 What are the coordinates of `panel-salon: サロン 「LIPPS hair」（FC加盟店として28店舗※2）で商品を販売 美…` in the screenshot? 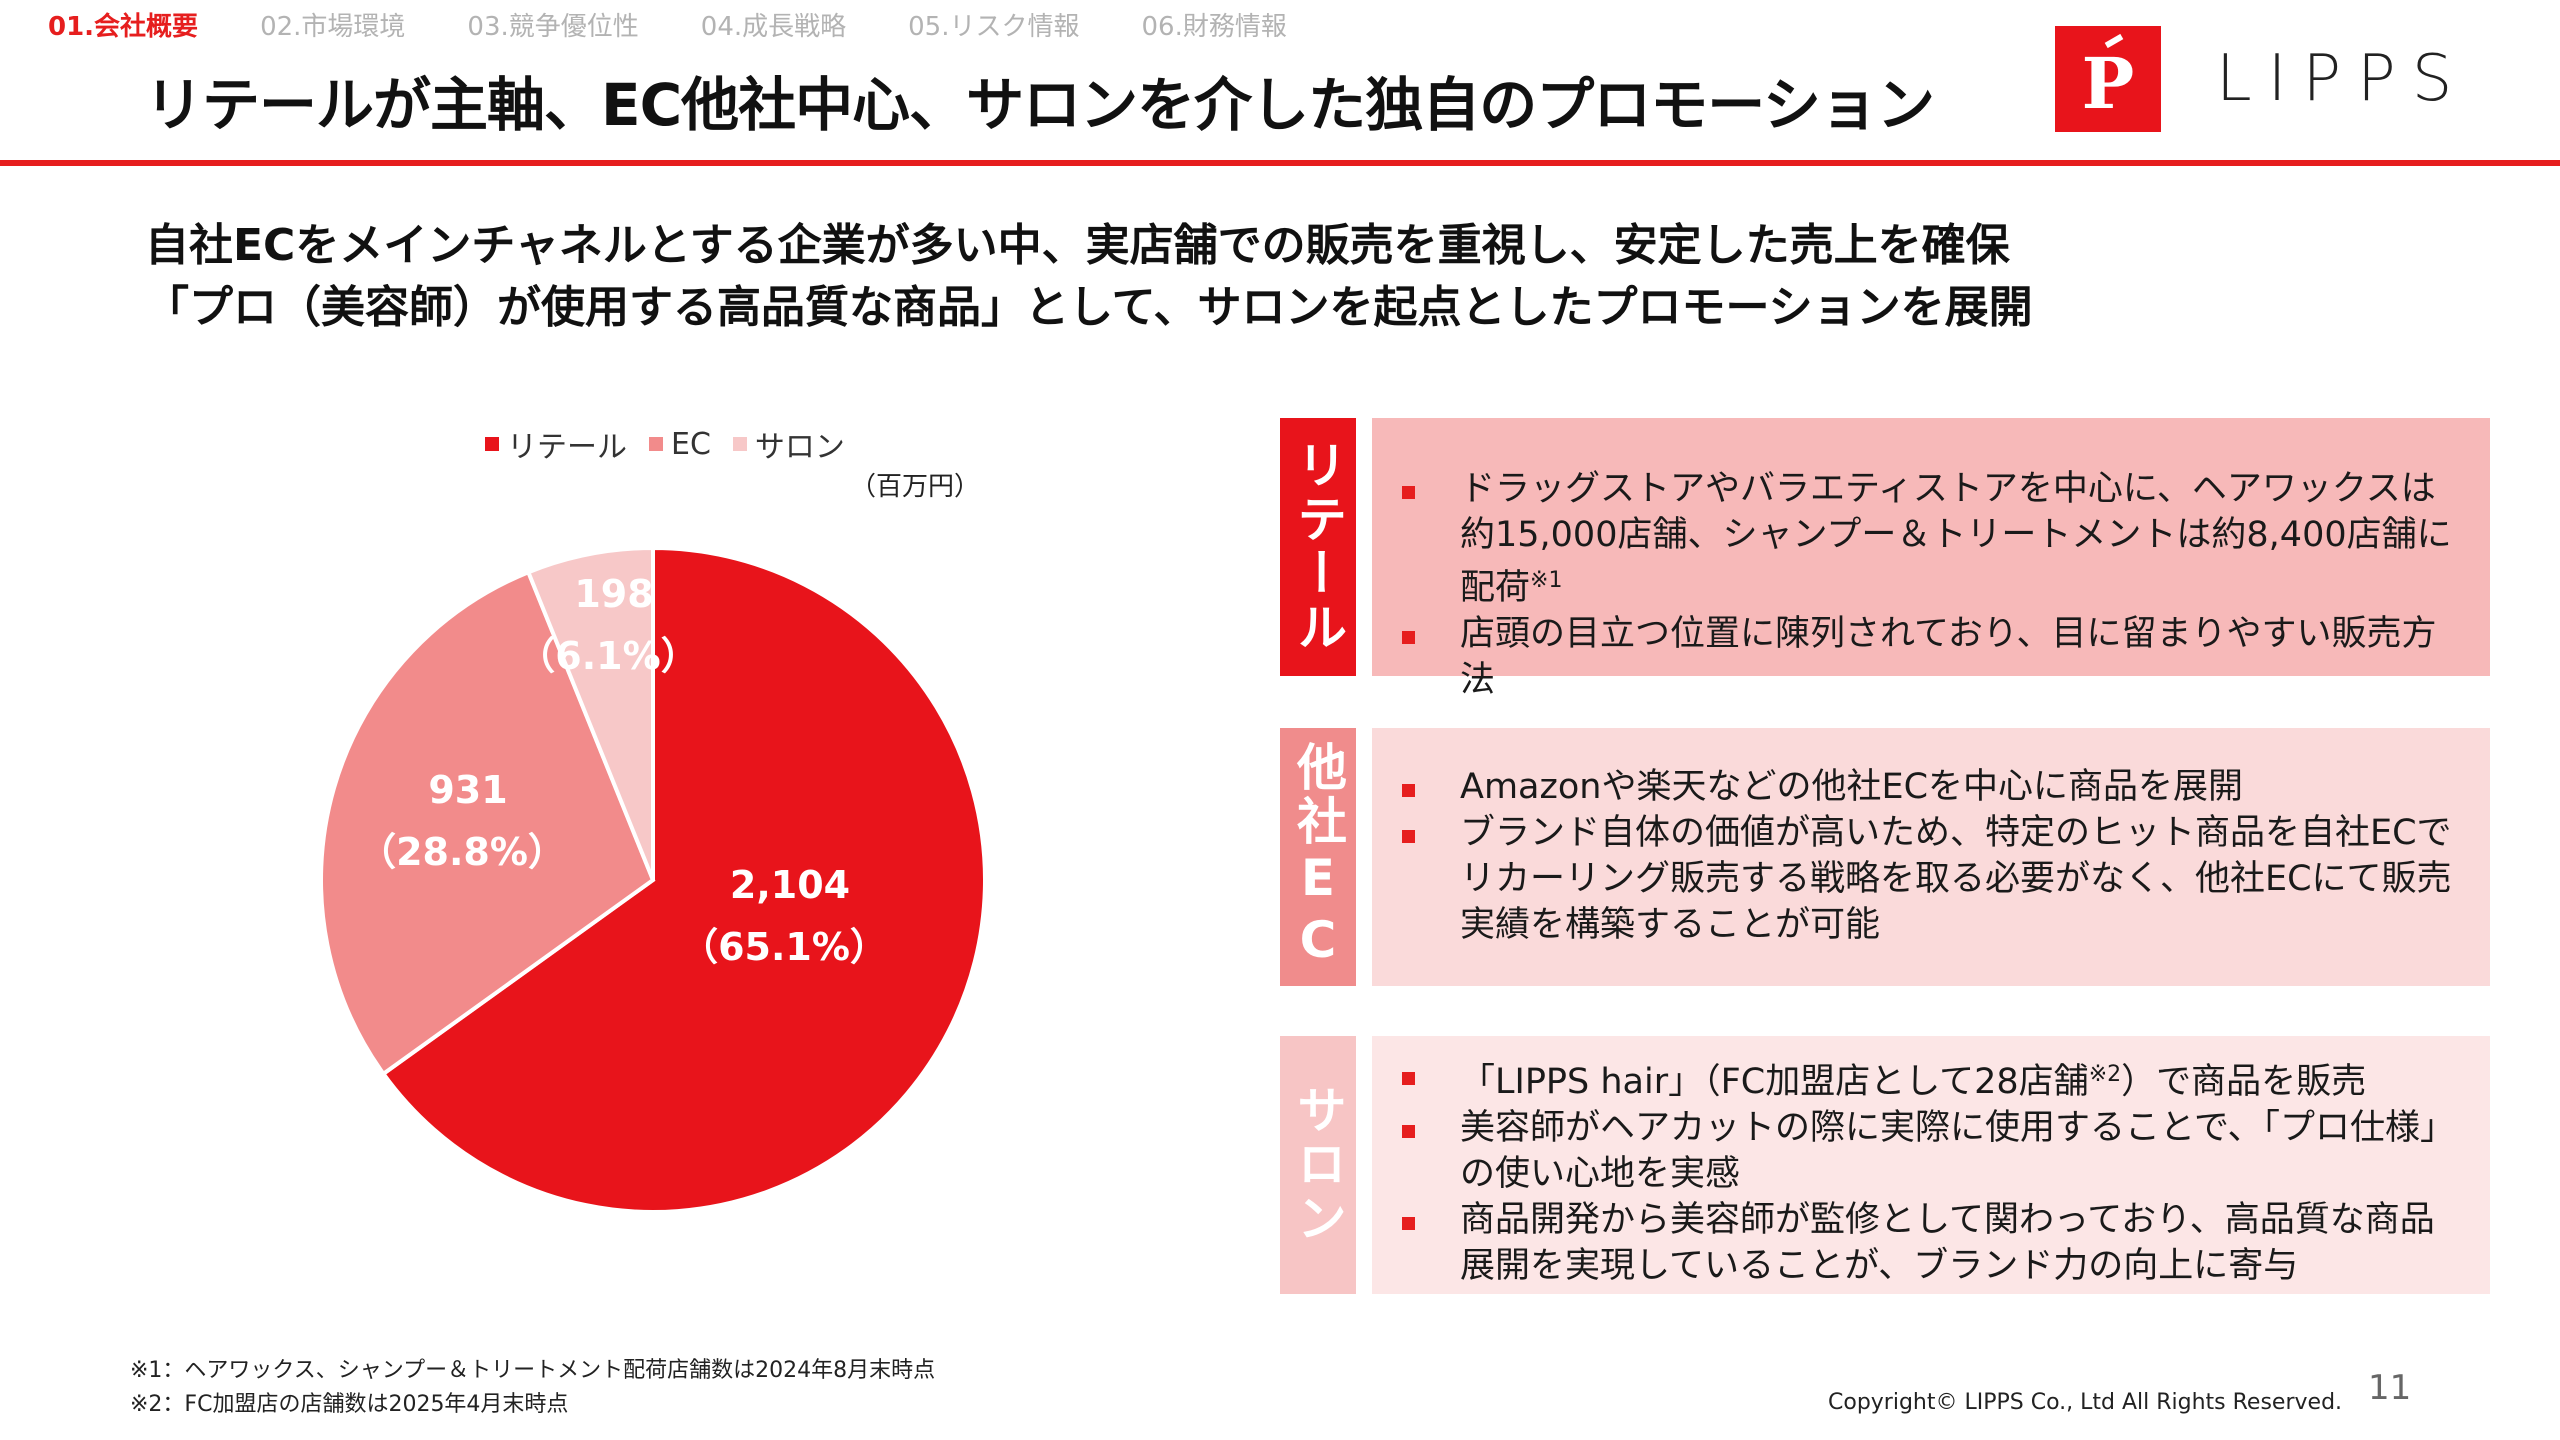 It's located at (1885, 1165).